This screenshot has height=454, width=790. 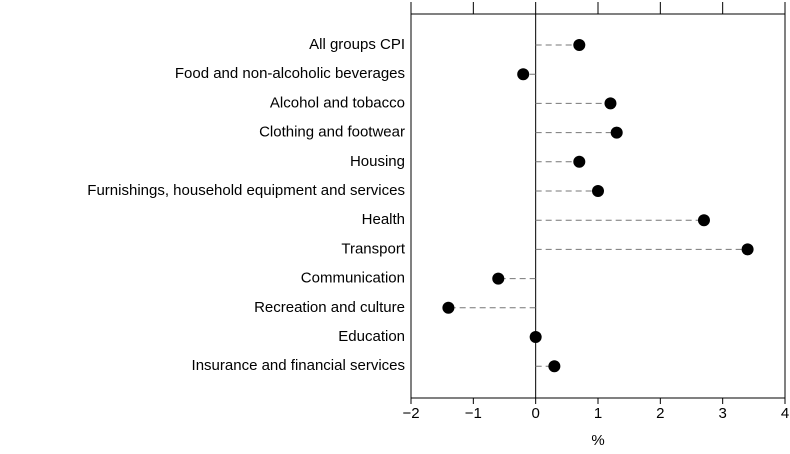 I want to click on y-tick-label: Clothing and footwear, so click(x=332, y=132).